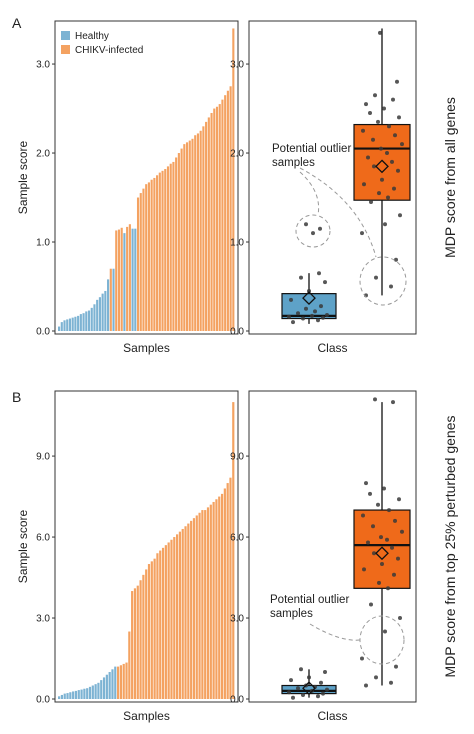  I want to click on y-axis-title-b-bars: Sample score, so click(23, 546).